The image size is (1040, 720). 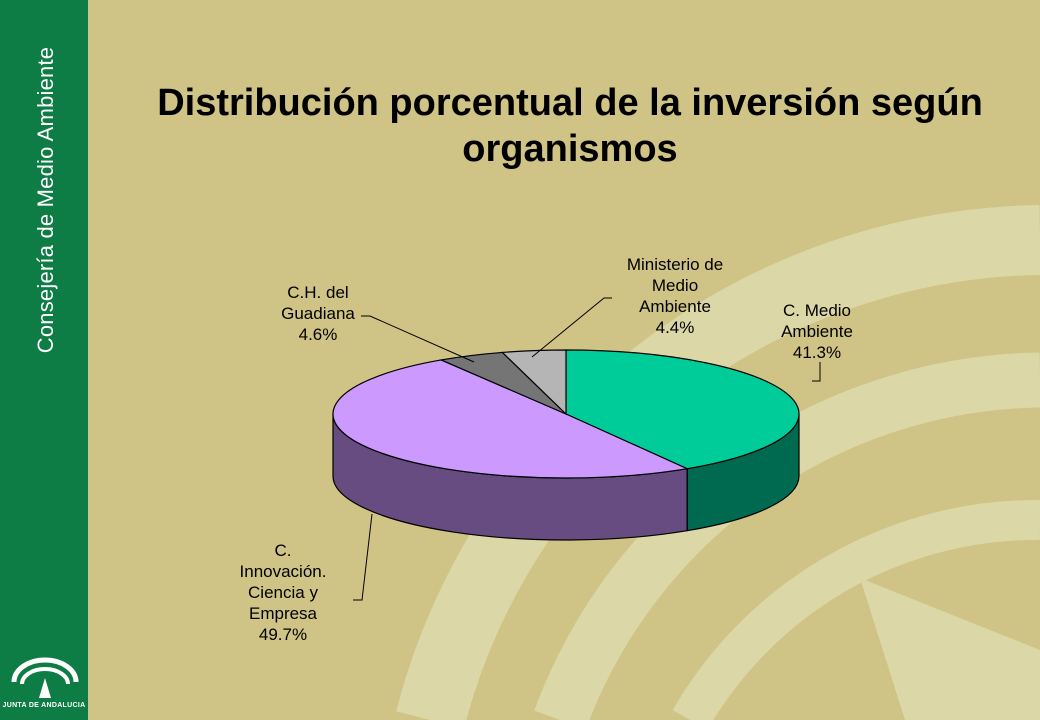 What do you see at coordinates (283, 613) in the screenshot?
I see `data-label-line: Empresa` at bounding box center [283, 613].